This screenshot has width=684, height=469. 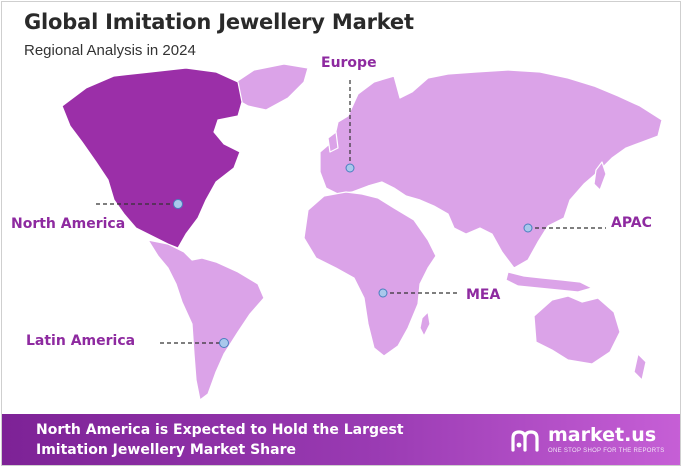 I want to click on north-america-shape, so click(x=152, y=158).